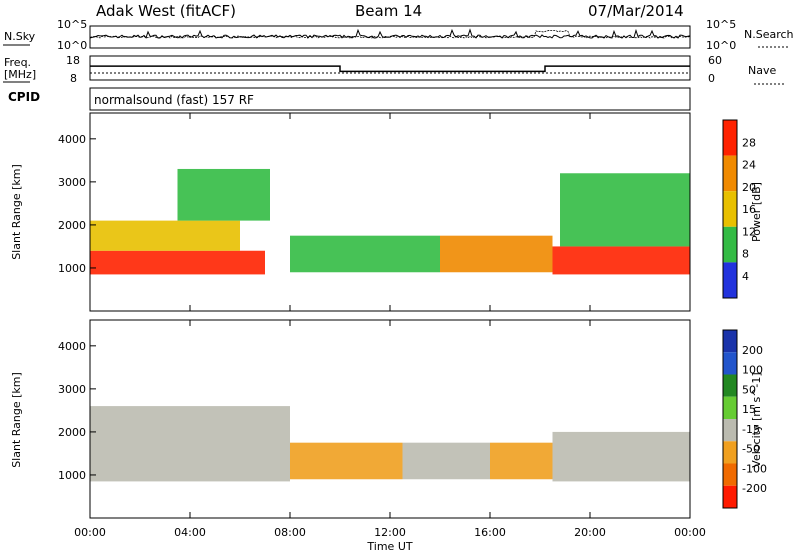 This screenshot has height=554, width=800. Describe the element at coordinates (721, 45) in the screenshot. I see `noise-right-tick-bottom: 10^0` at that location.